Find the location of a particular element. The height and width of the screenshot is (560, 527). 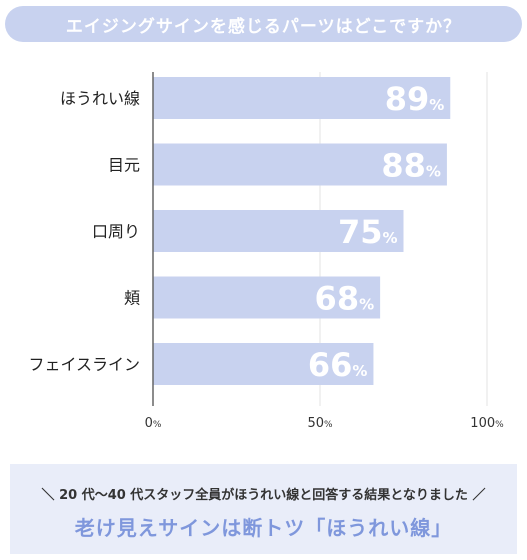

x-tick-label-1: 50% is located at coordinates (320, 423).